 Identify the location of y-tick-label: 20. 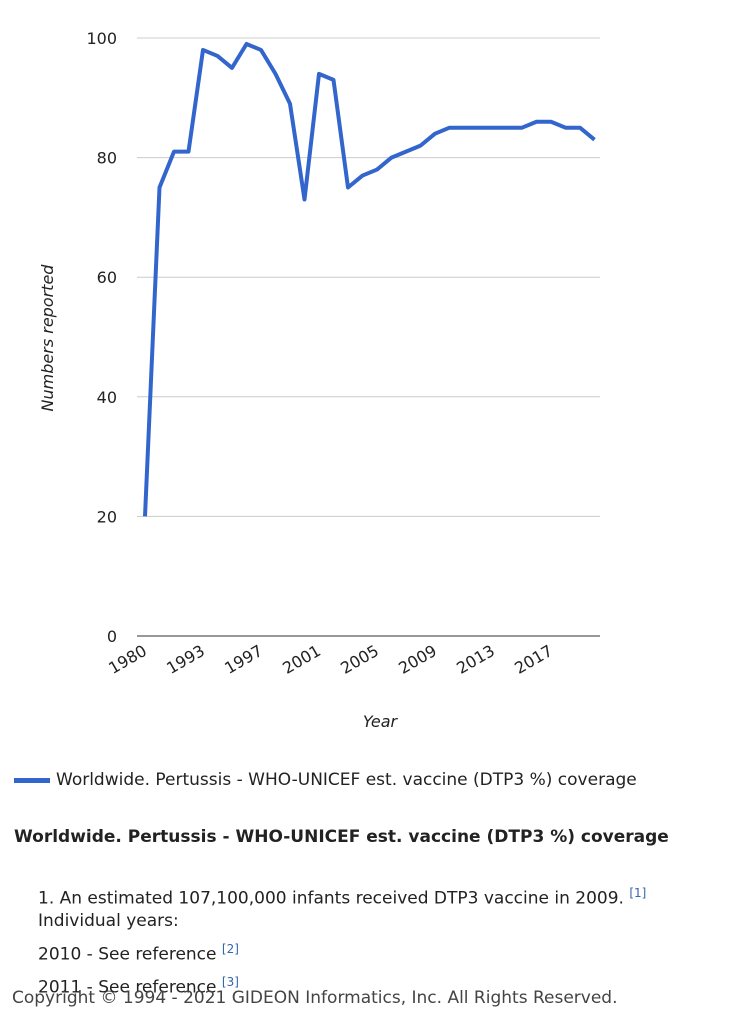
(107, 516).